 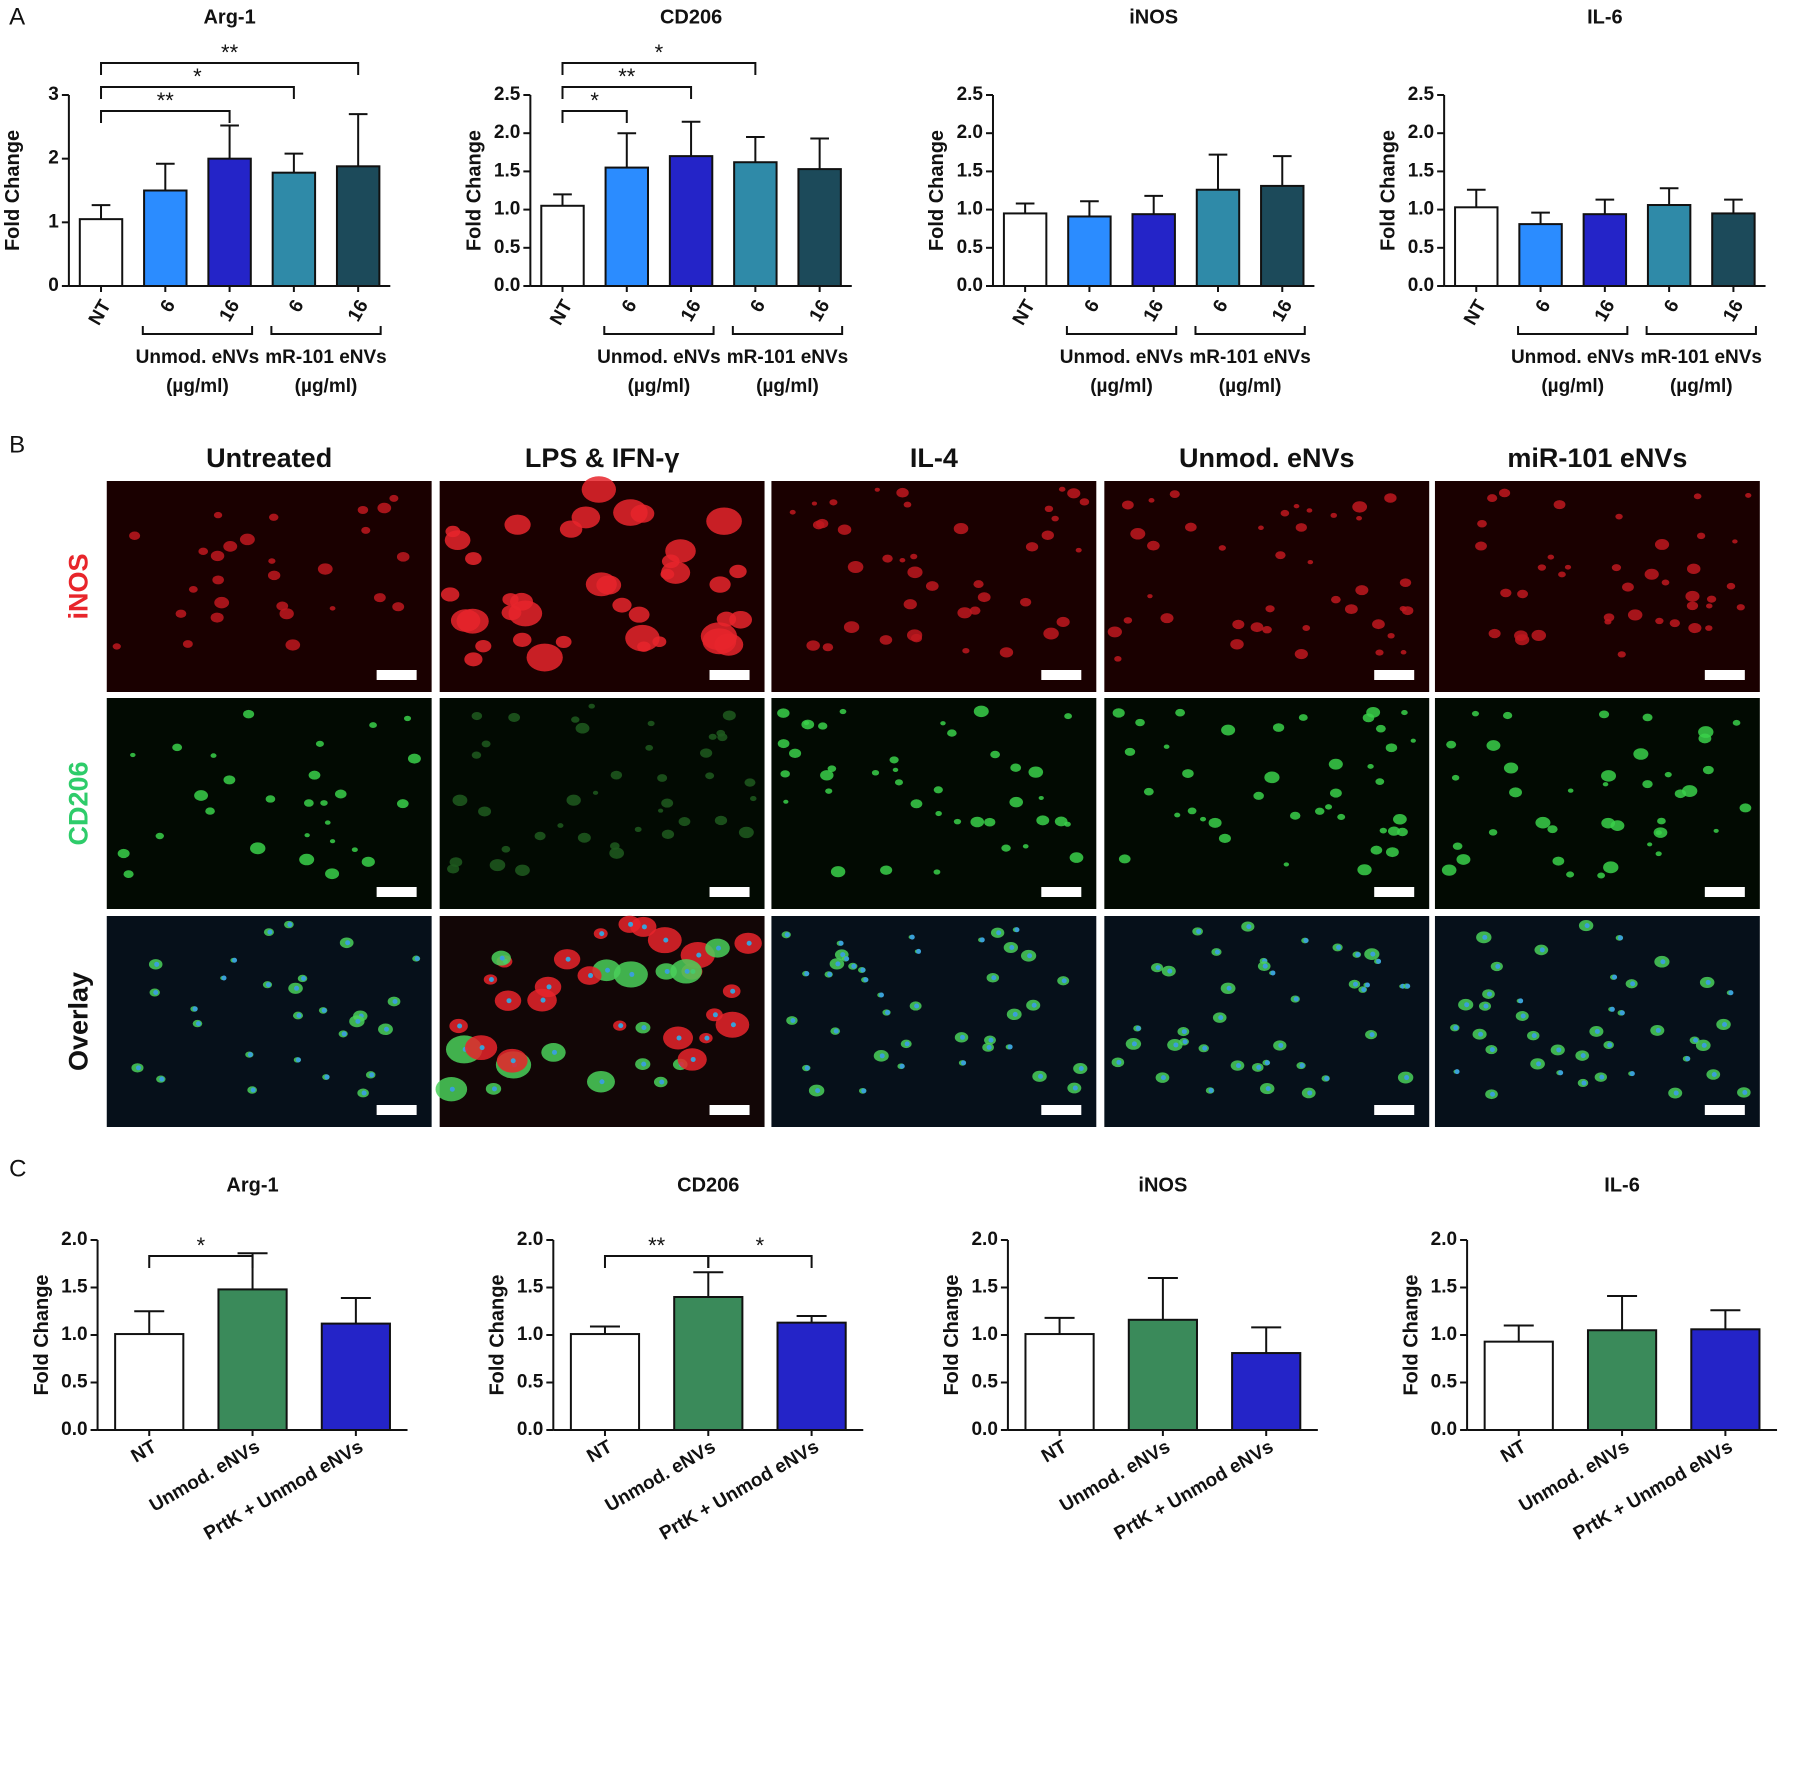 I want to click on y-tick-label: 3, so click(x=53, y=94).